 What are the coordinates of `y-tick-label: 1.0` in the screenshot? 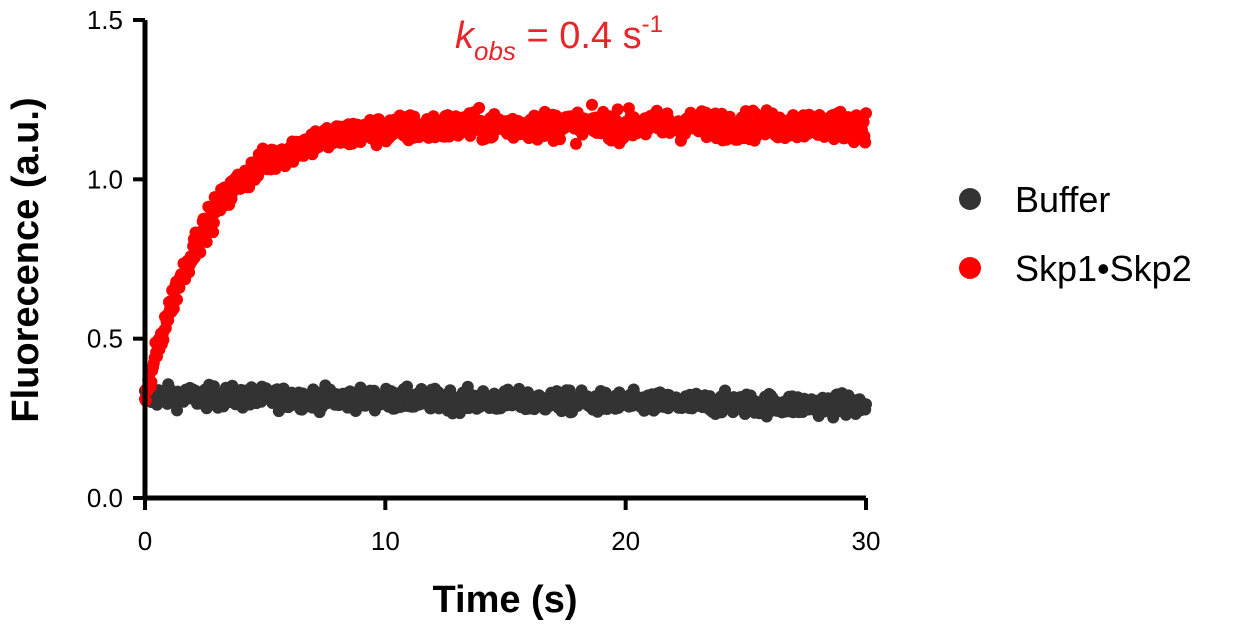 It's located at (105, 179).